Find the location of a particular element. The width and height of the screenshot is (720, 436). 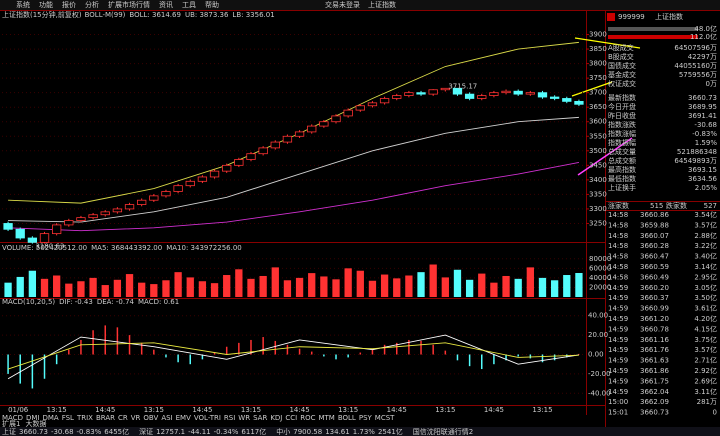

tick-time: 15:01 is located at coordinates (618, 413).